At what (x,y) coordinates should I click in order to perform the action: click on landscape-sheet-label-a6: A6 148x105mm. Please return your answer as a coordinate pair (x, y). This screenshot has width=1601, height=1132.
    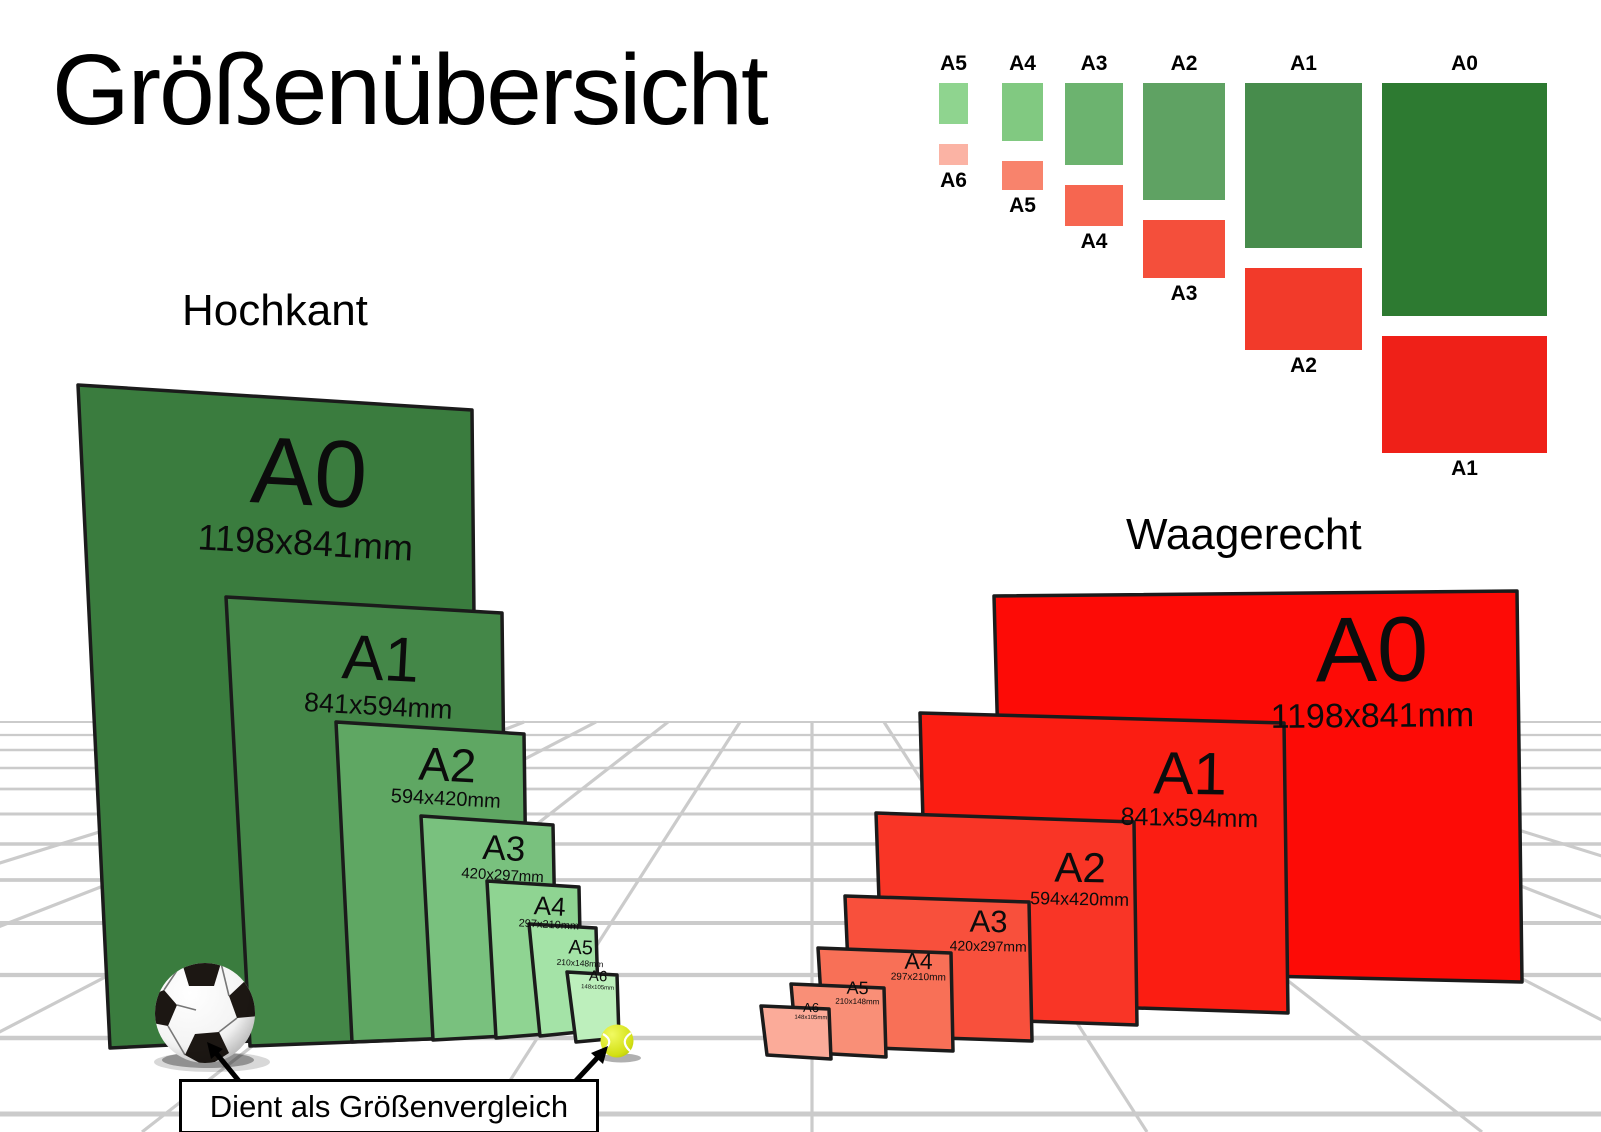
    Looking at the image, I should click on (811, 1010).